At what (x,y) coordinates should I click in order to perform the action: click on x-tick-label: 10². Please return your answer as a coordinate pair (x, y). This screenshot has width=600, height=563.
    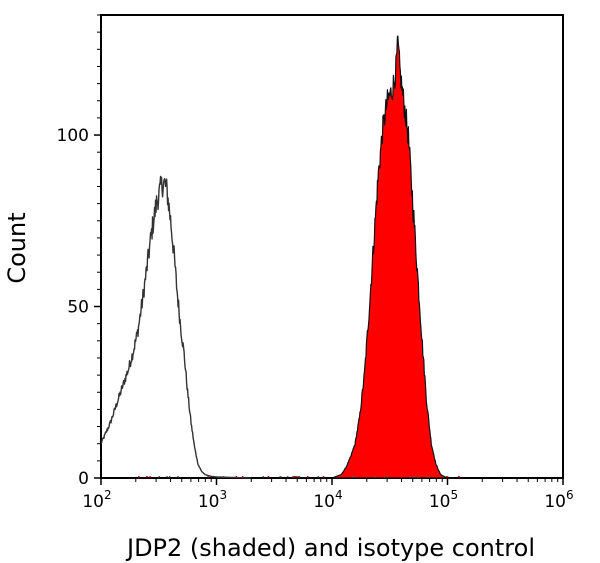
    Looking at the image, I should click on (96, 500).